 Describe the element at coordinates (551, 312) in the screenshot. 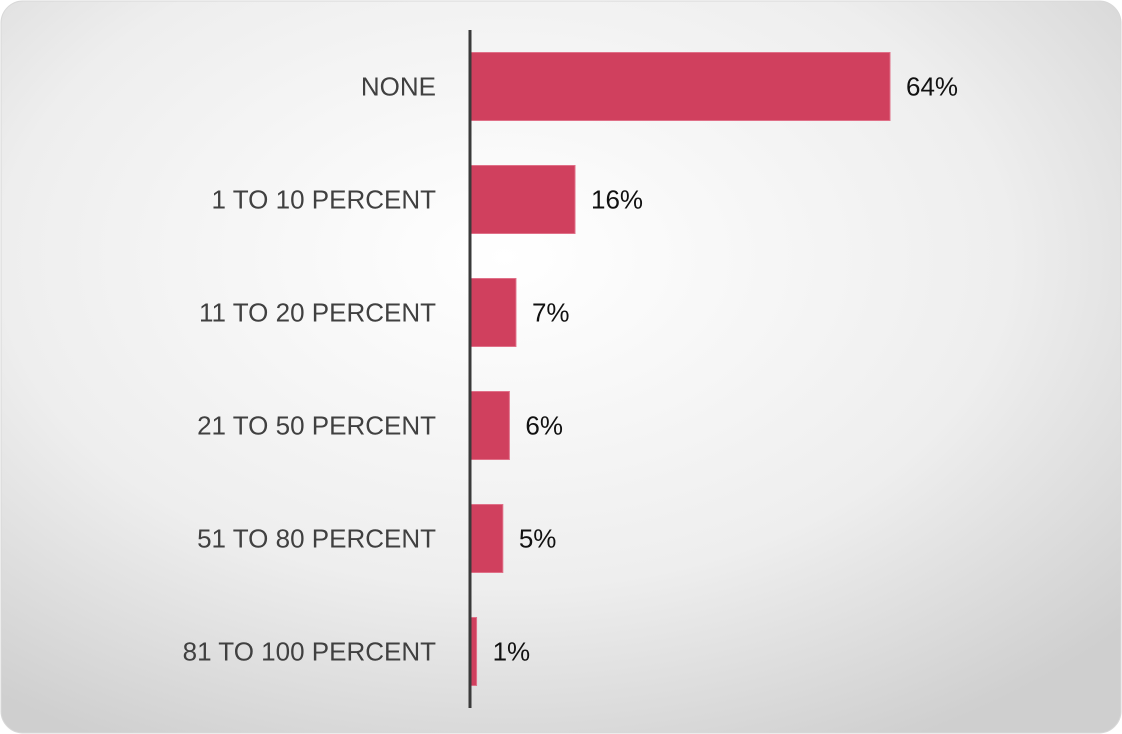

I see `value-label: 7%` at that location.